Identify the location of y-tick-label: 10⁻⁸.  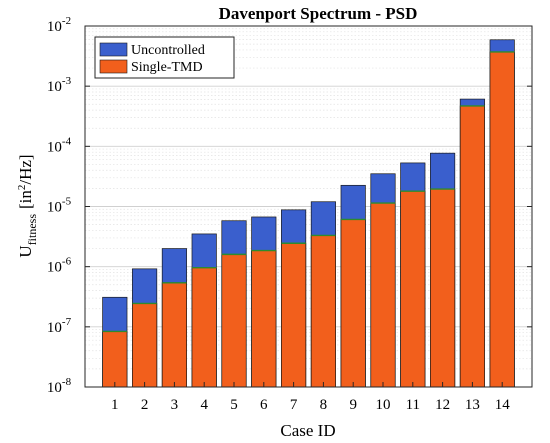
(59, 386).